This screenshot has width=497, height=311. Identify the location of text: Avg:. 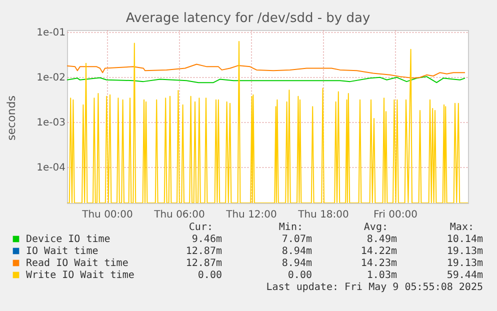
(376, 227).